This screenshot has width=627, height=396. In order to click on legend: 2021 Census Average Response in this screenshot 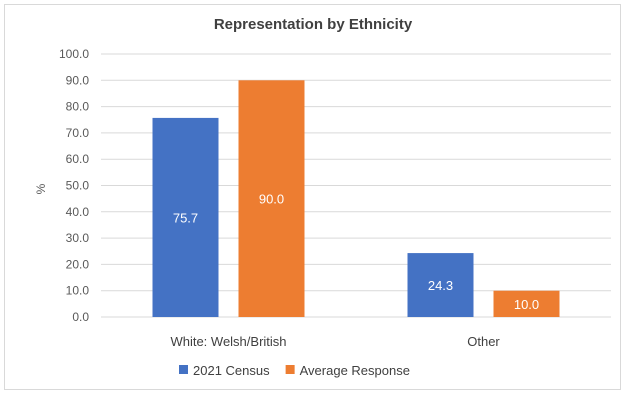, I will do `click(294, 370)`.